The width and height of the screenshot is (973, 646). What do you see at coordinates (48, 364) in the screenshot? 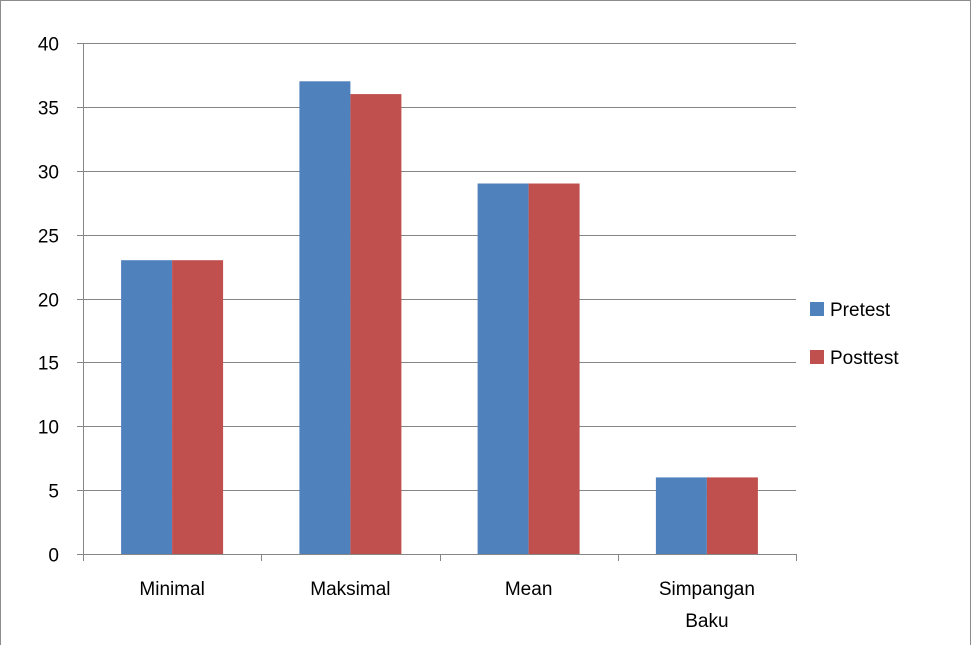
I see `y-tick-label-15: 15` at bounding box center [48, 364].